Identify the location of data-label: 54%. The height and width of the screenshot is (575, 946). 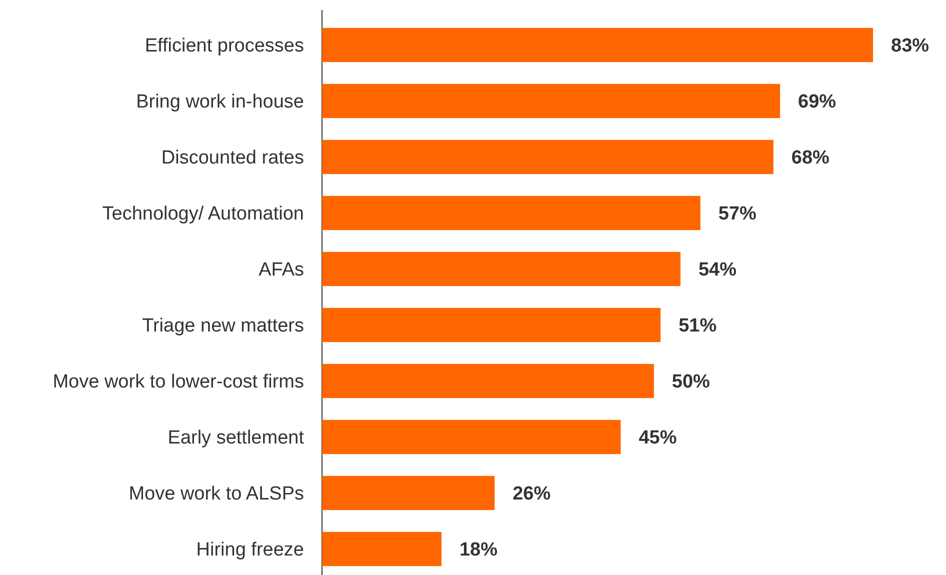
(717, 270).